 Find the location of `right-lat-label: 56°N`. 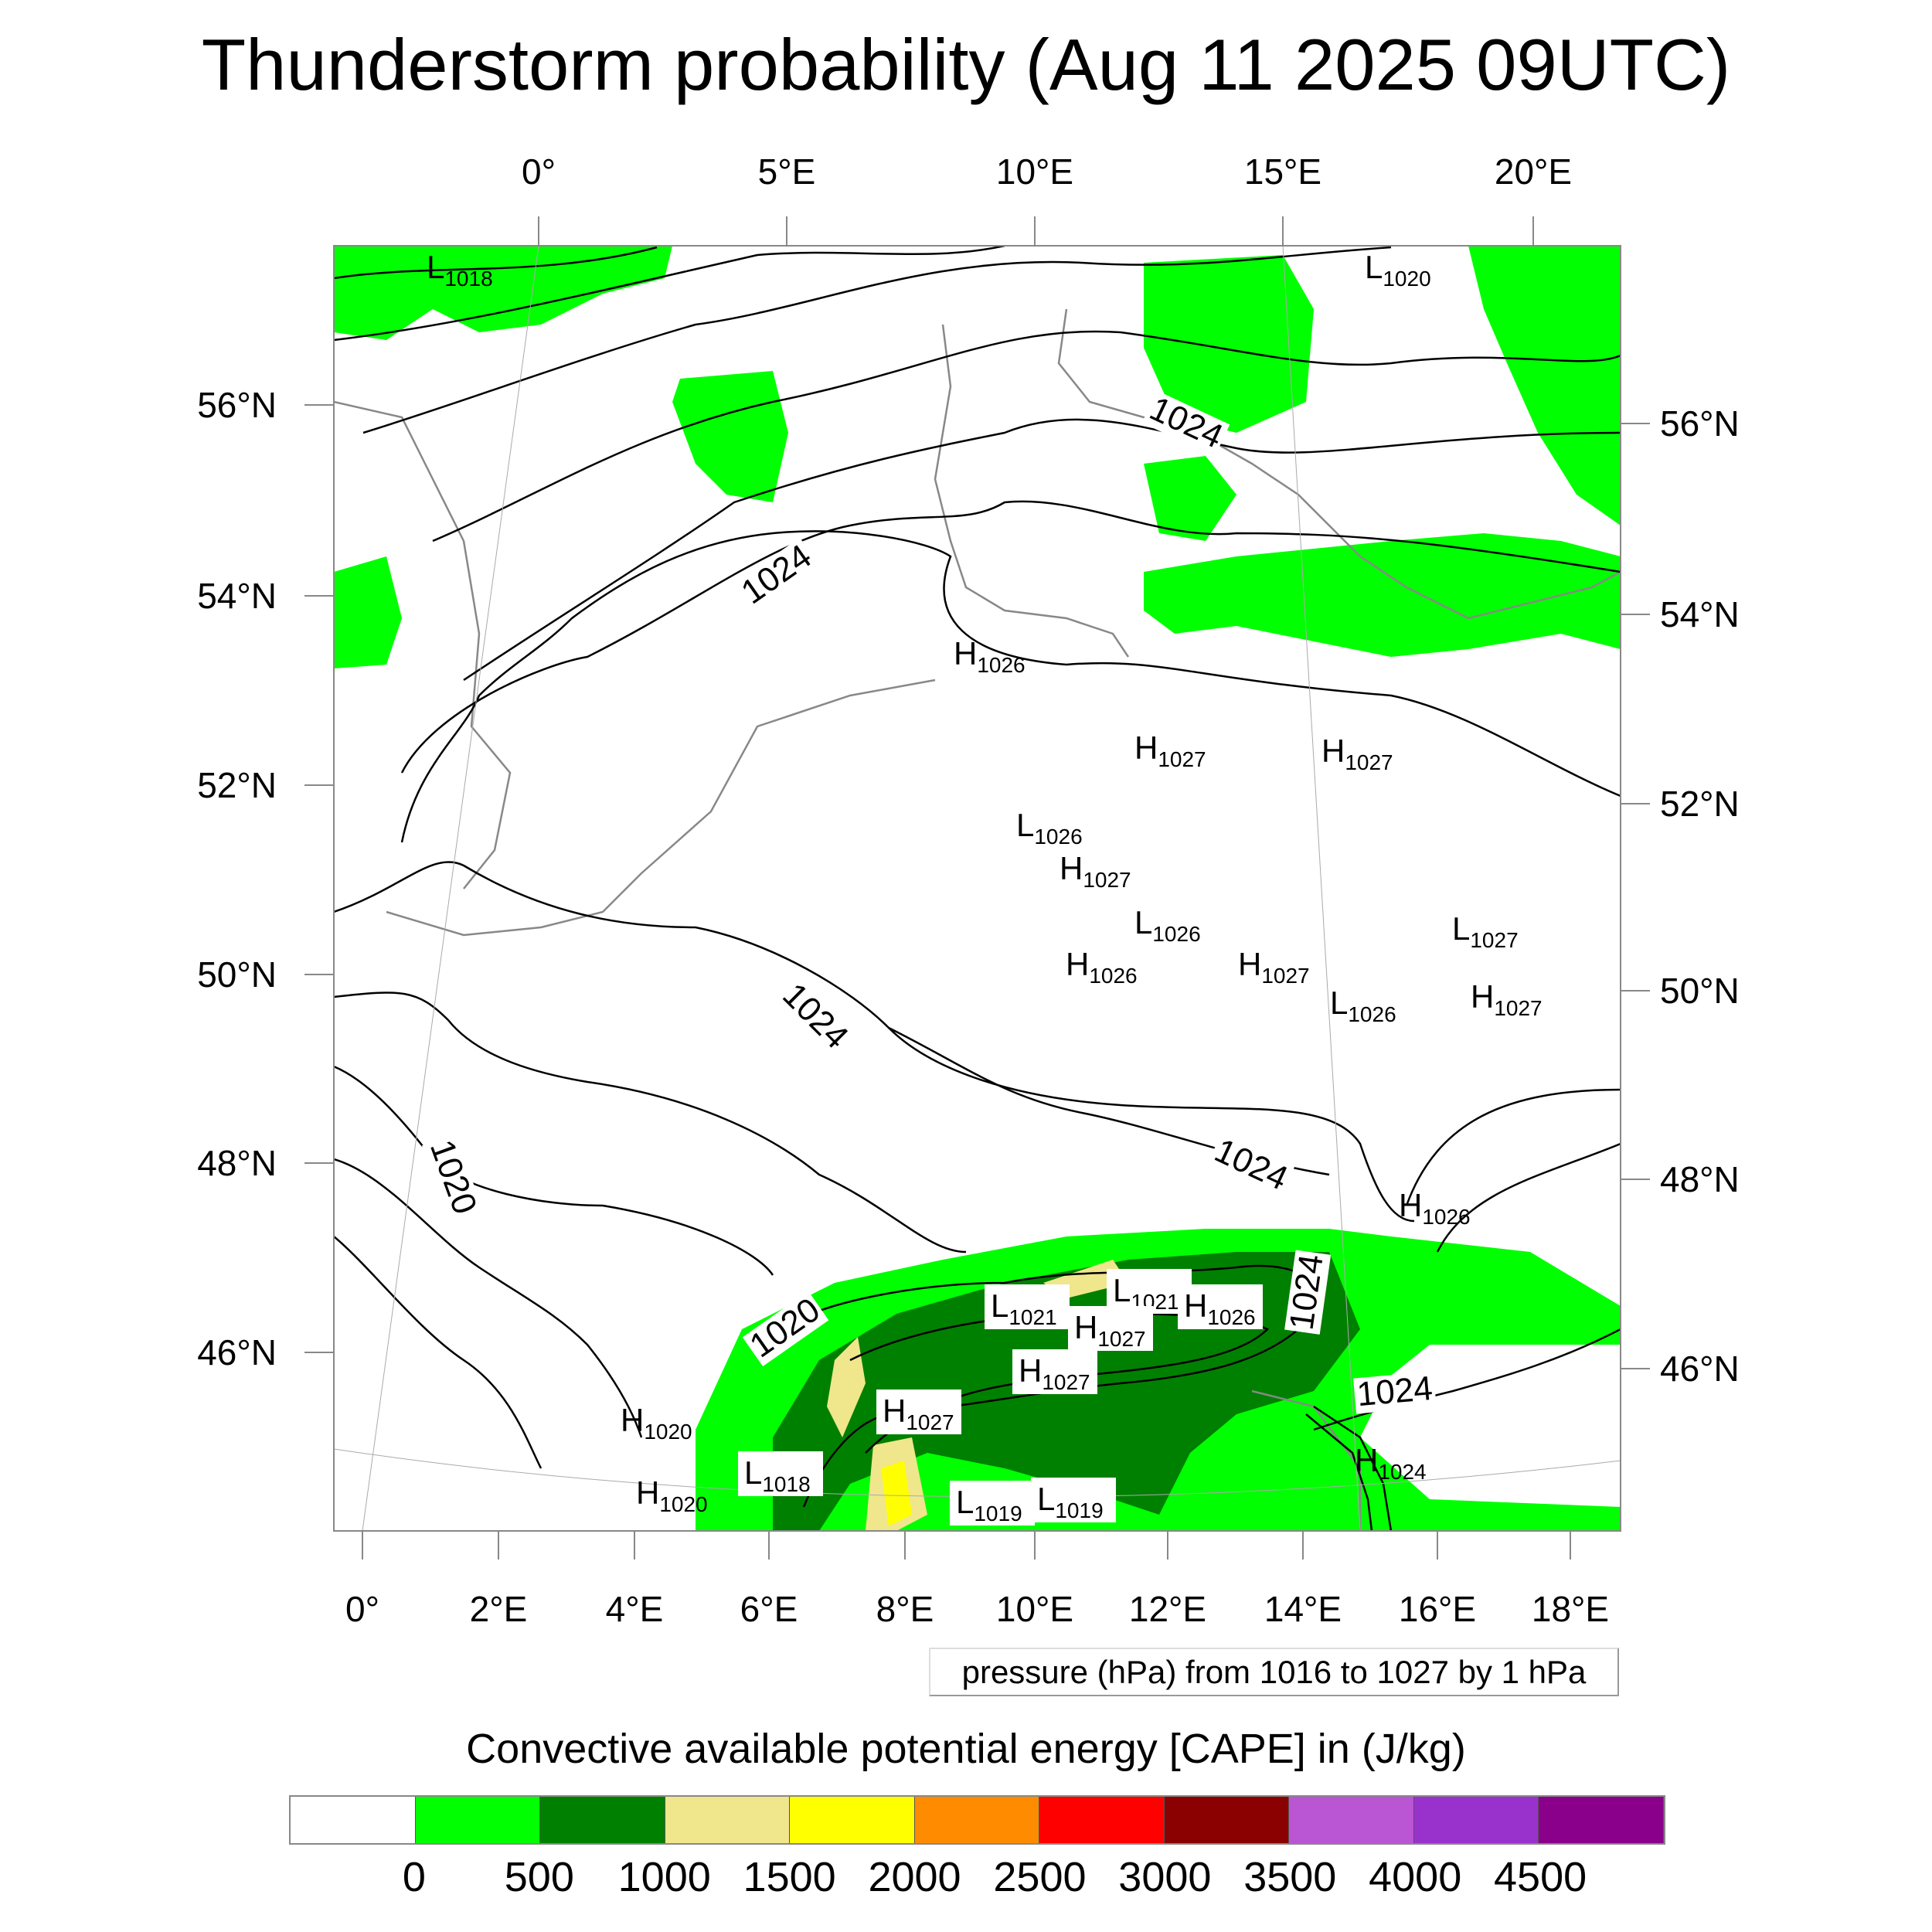

right-lat-label: 56°N is located at coordinates (1700, 424).